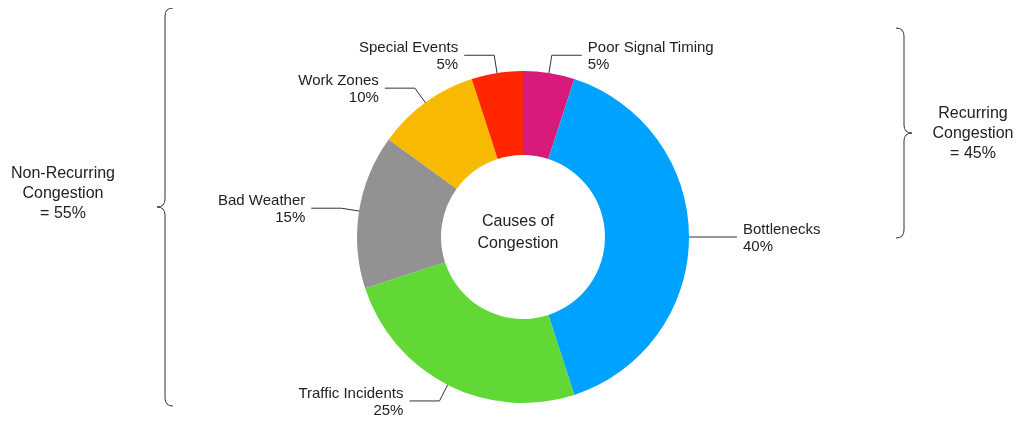 The image size is (1034, 425). What do you see at coordinates (388, 409) in the screenshot?
I see `data-label: 25%` at bounding box center [388, 409].